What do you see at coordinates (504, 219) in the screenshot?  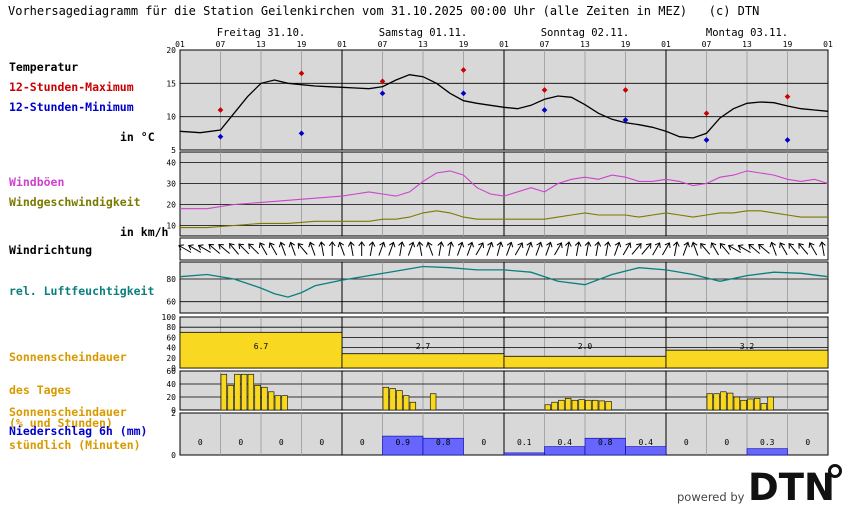 I see `wind-speed-line` at bounding box center [504, 219].